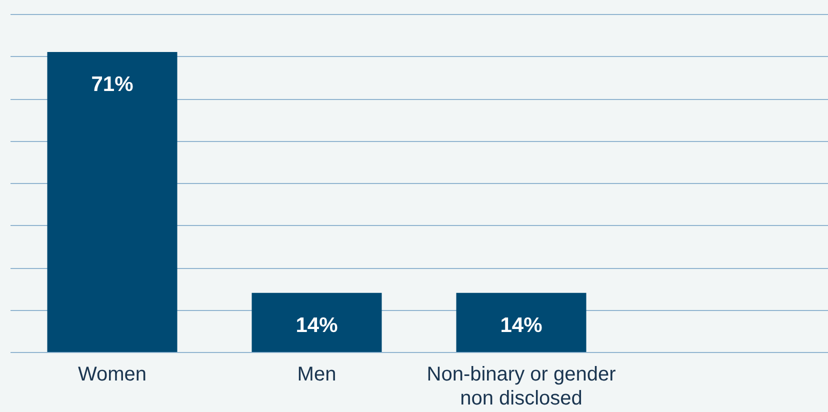 The image size is (828, 412). What do you see at coordinates (521, 387) in the screenshot?
I see `x-tick-label: Non-binary or gender non disclosed` at bounding box center [521, 387].